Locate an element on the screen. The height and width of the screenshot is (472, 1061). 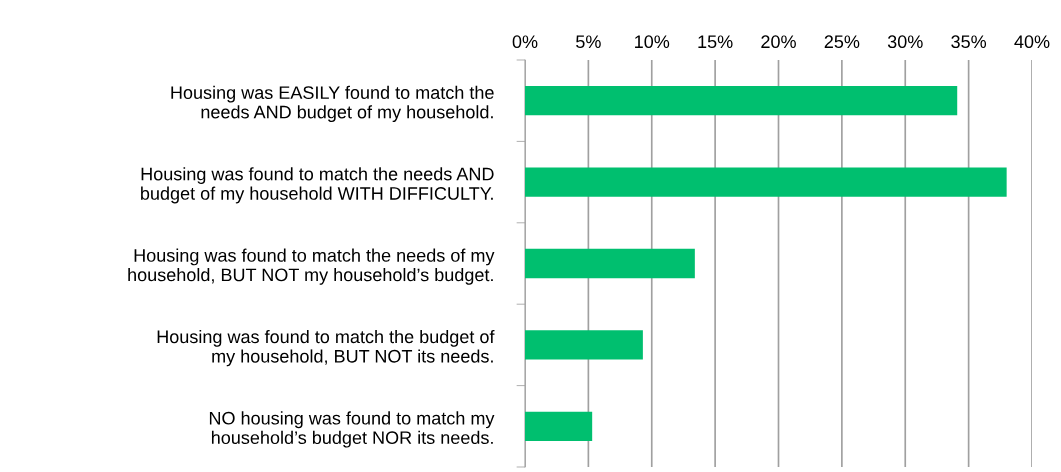
x-tick-label: 5% is located at coordinates (588, 42).